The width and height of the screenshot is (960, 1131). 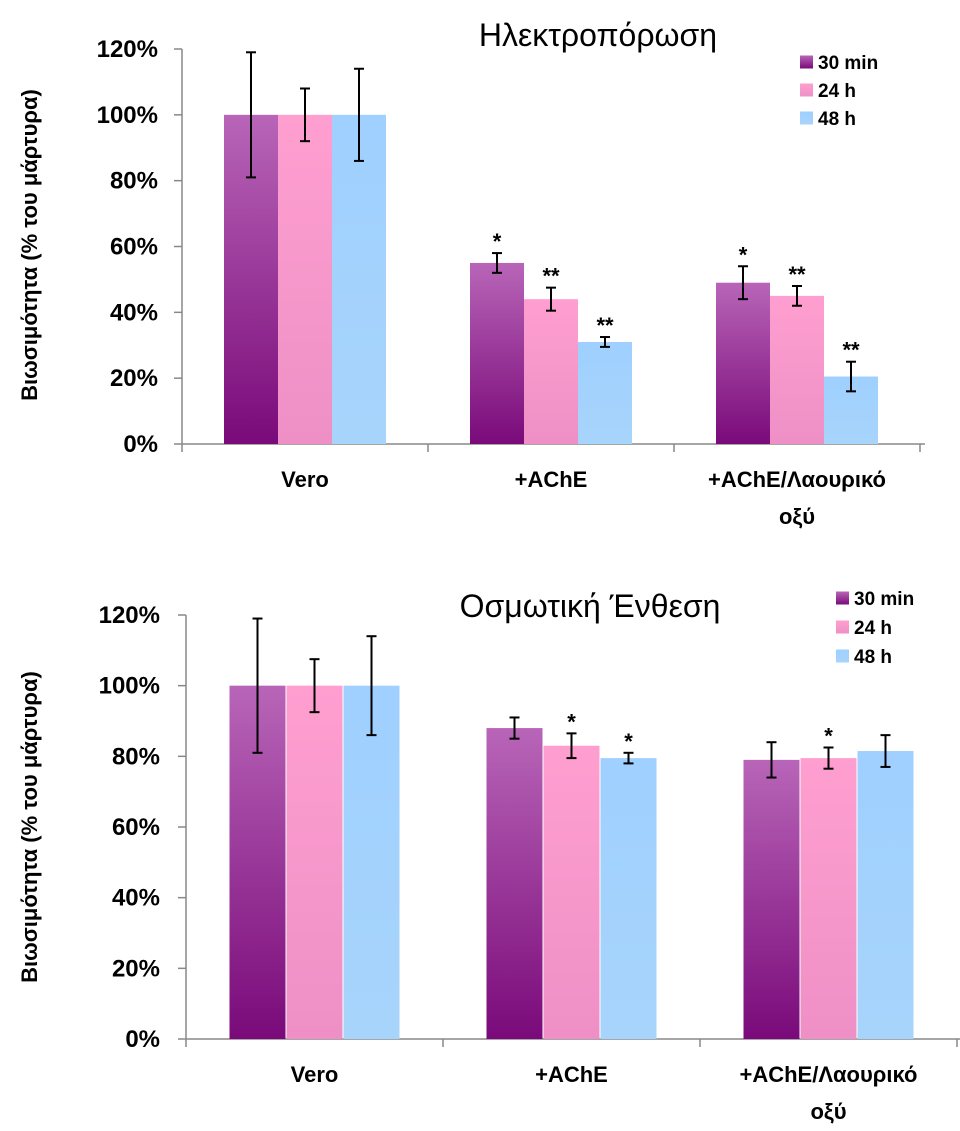 I want to click on chart-title: Οσμωτική Ένθεση, so click(x=590, y=606).